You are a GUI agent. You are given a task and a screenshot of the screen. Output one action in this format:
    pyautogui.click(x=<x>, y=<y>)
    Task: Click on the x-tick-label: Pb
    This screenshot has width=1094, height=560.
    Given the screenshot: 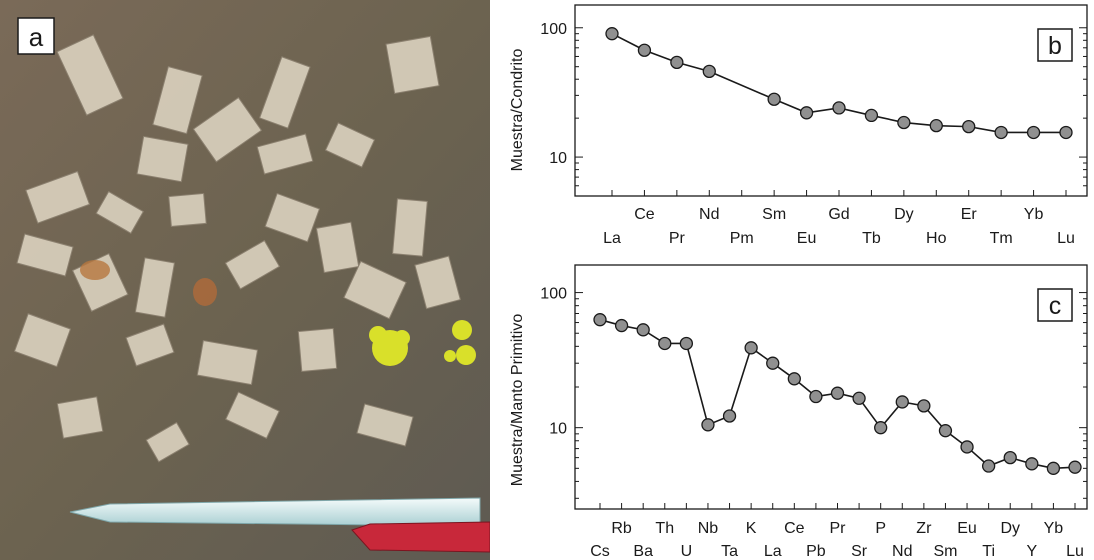 What is the action you would take?
    pyautogui.click(x=816, y=551)
    